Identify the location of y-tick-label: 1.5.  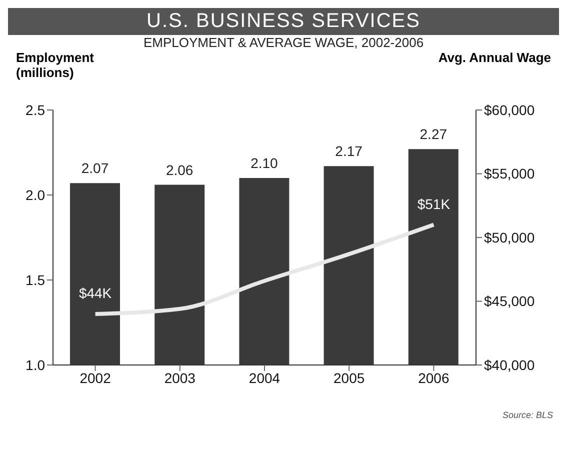
(36, 280).